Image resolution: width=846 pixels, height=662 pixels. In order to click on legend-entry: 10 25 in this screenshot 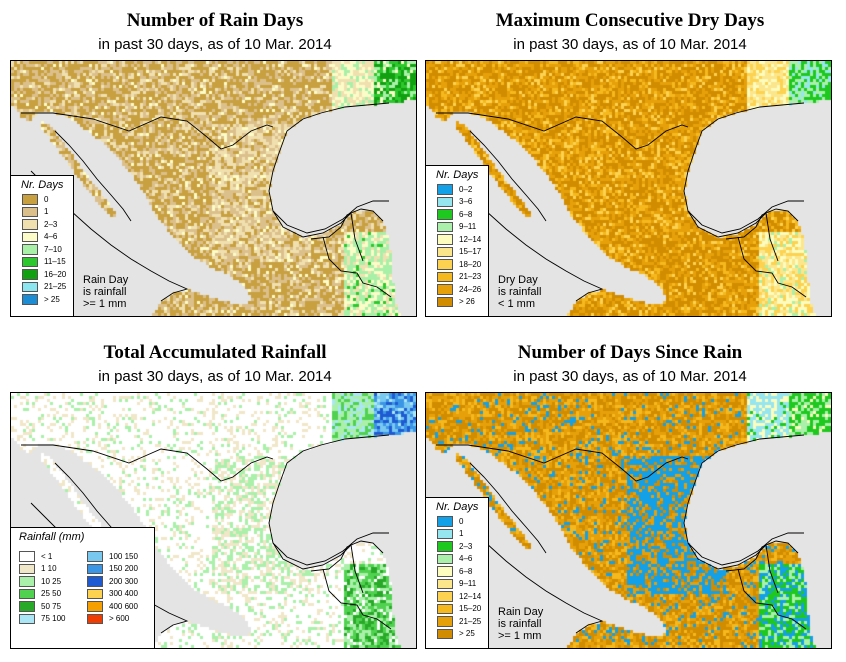, I will do `click(38, 581)`.